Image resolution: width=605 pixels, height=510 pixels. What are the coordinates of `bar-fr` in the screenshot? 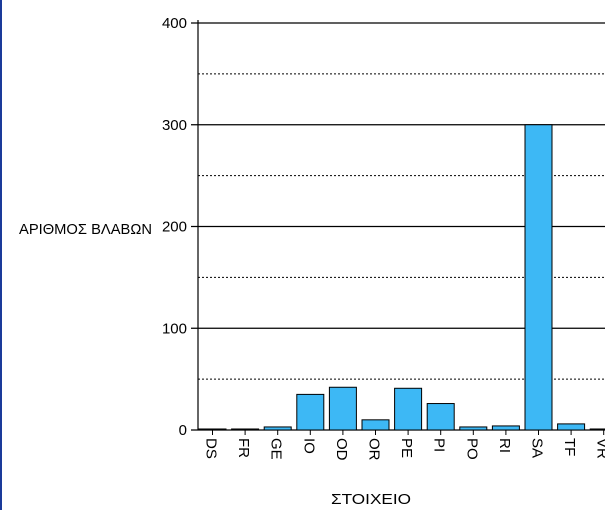 It's located at (245, 429).